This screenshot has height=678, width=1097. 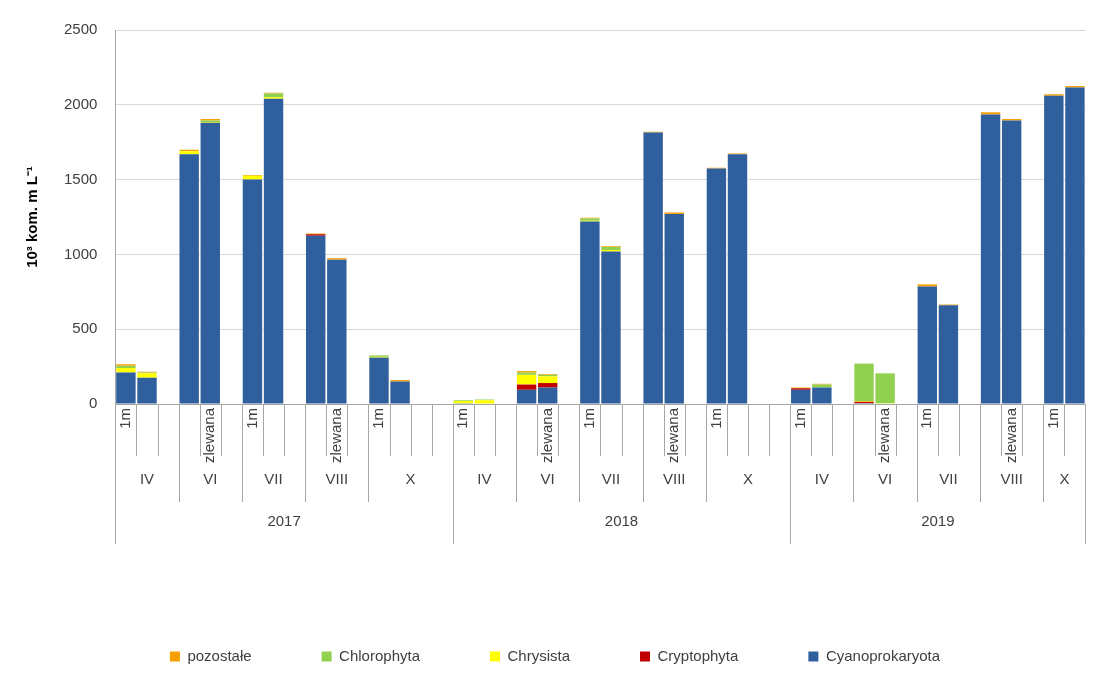 I want to click on text: 2017, so click(x=284, y=521).